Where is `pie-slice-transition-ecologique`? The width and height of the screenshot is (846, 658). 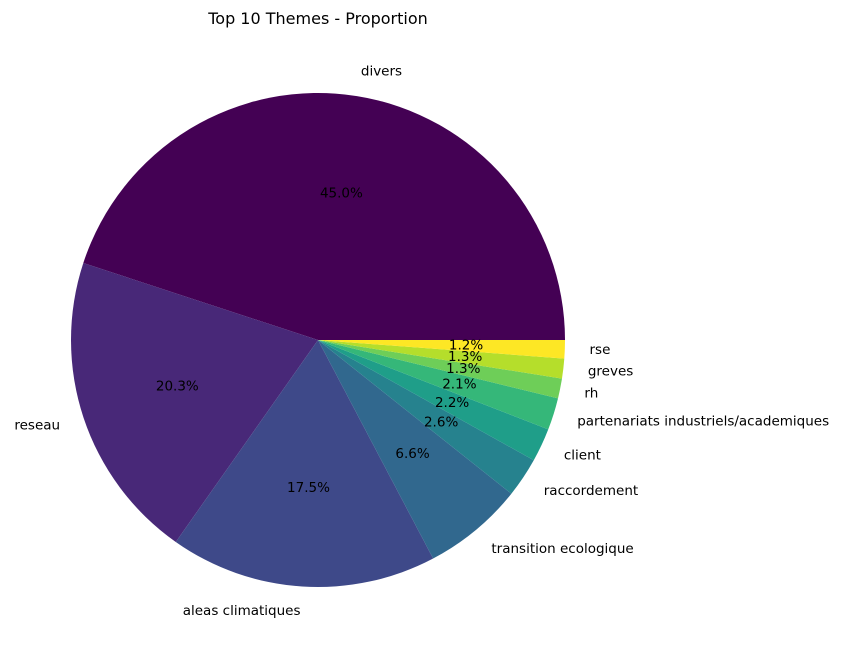 pie-slice-transition-ecologique is located at coordinates (415, 449).